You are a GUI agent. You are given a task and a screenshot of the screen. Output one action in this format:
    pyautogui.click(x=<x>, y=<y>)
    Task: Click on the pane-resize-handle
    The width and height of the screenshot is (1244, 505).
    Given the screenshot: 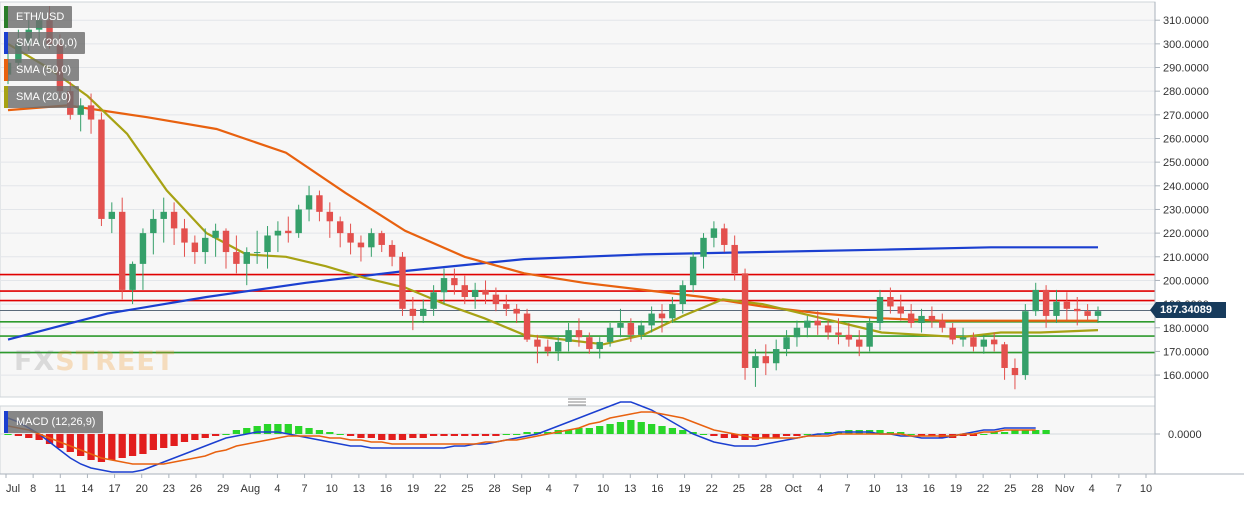 What is the action you would take?
    pyautogui.click(x=577, y=402)
    